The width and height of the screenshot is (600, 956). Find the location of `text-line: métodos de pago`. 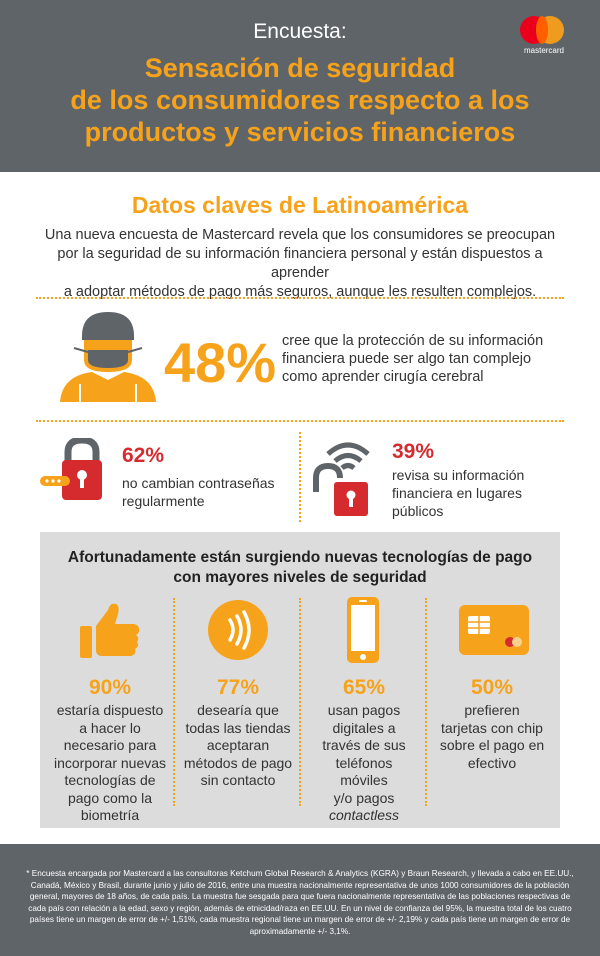

text-line: métodos de pago is located at coordinates (238, 762).